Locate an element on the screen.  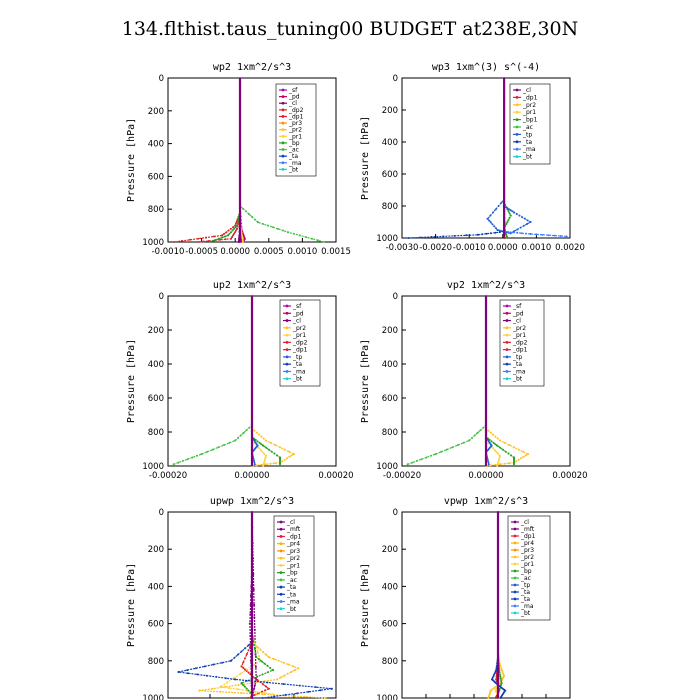
x-tick-label: -0.00020 is located at coordinates (402, 476).